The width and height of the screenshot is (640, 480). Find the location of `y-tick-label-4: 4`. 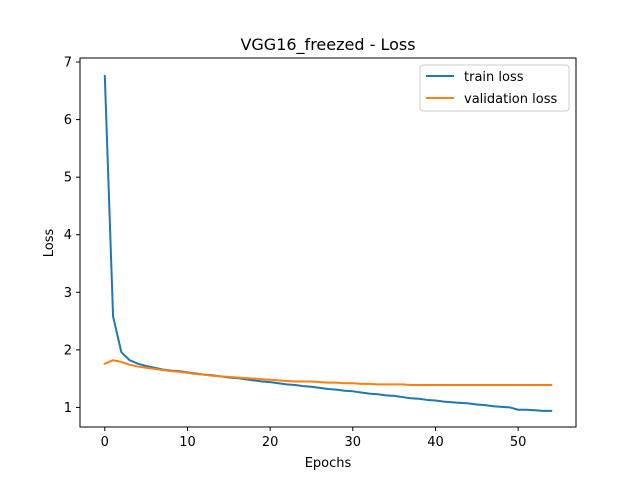

y-tick-label-4: 4 is located at coordinates (68, 235).